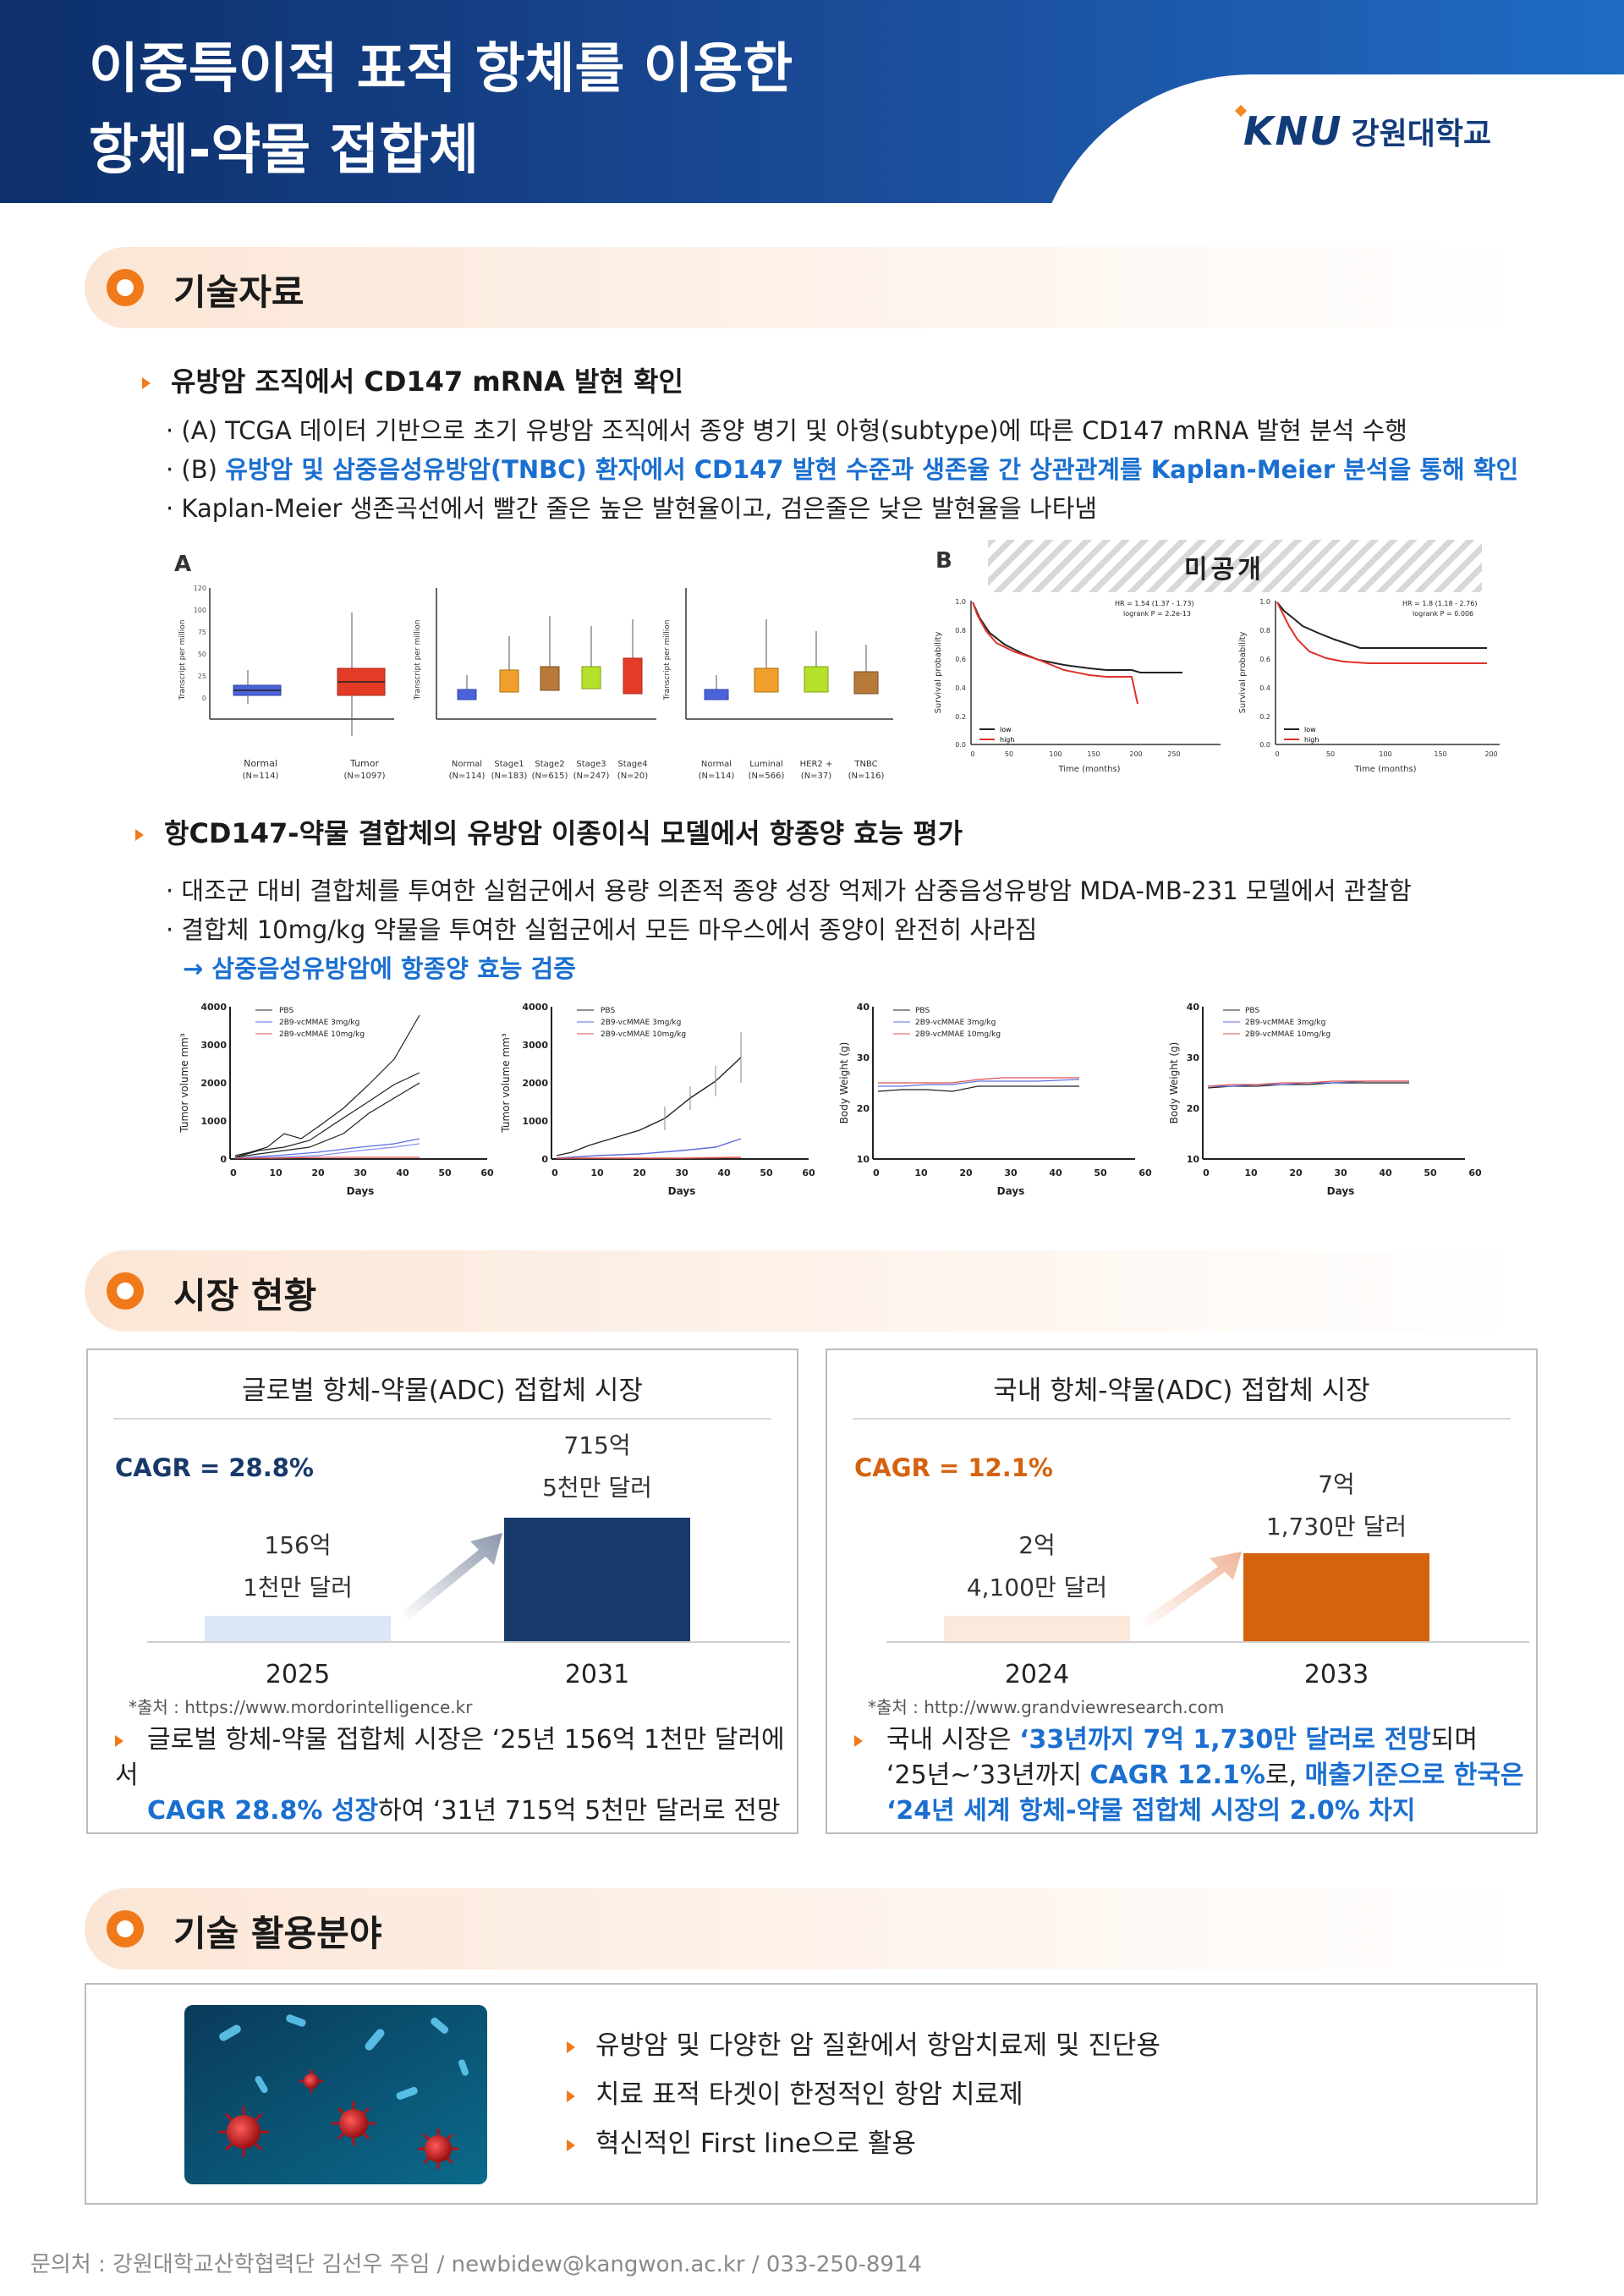  Describe the element at coordinates (1154, 603) in the screenshot. I see `svg-text: HR = 1.54 (1.37 - 1.73)` at that location.